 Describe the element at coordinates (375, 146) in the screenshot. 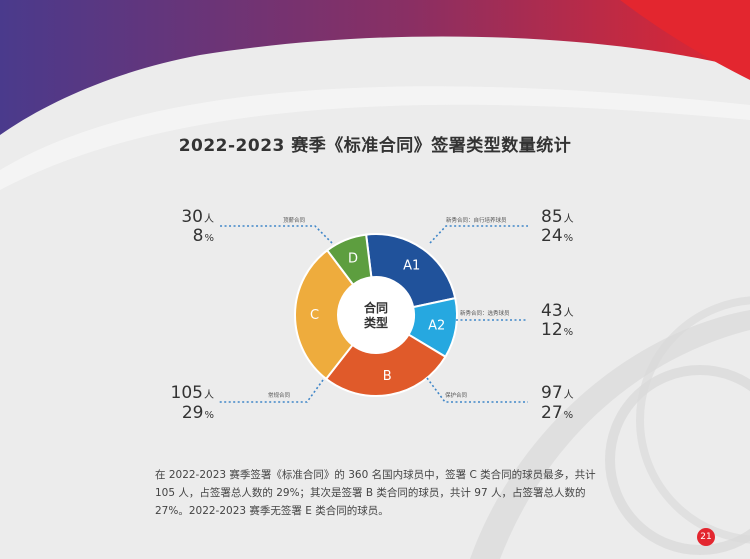

I see `chart-title: 2022-2023 赛季《标准合同》签署类型数量统计` at that location.